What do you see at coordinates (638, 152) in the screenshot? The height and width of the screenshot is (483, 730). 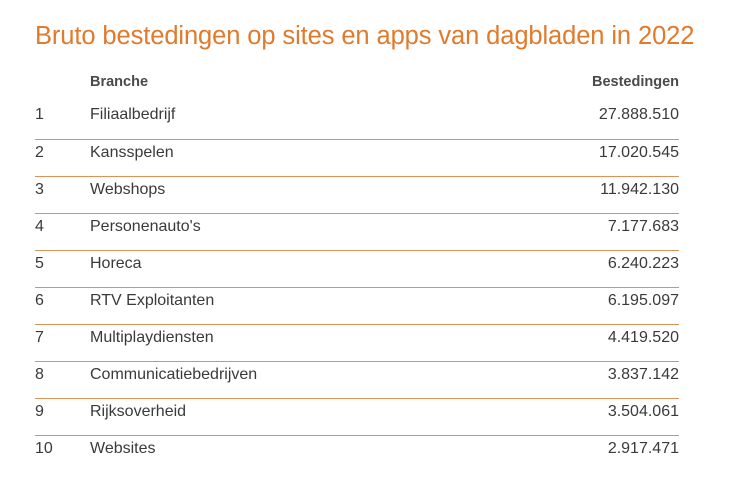 I see `row-bestedingen: 17.020.545` at bounding box center [638, 152].